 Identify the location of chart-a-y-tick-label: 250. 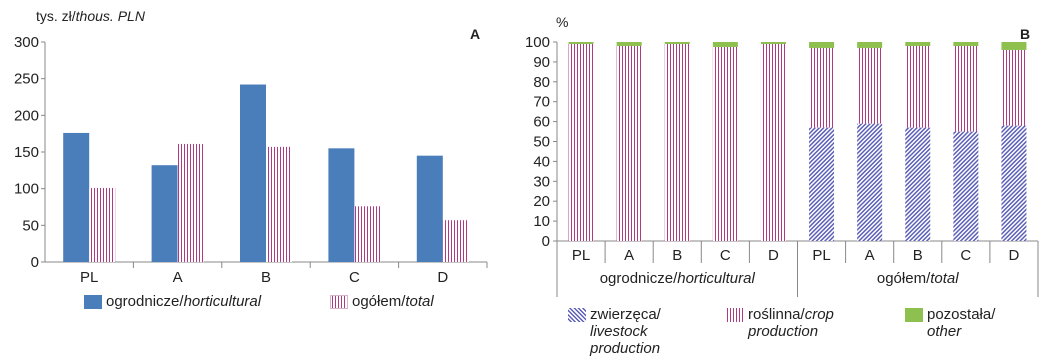
(26, 79).